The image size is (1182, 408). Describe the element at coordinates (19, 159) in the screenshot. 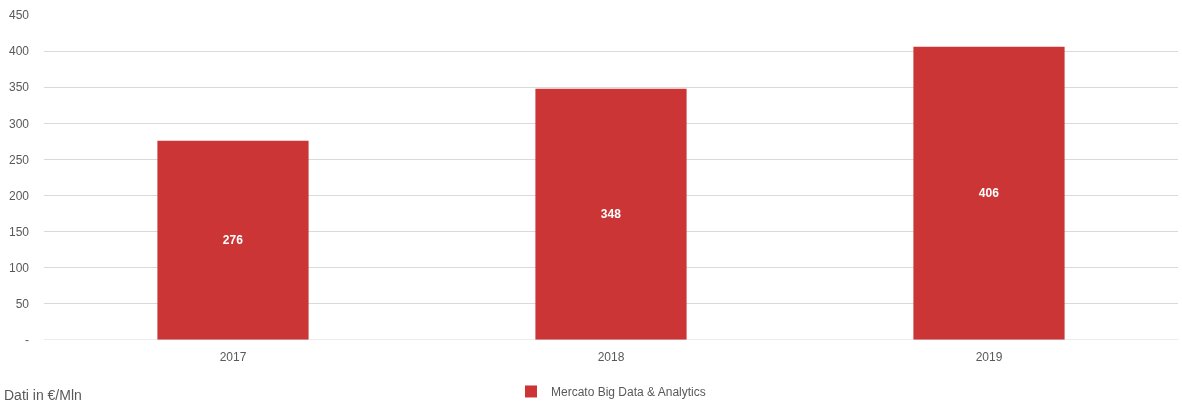

I see `y-tick-label: 250` at that location.